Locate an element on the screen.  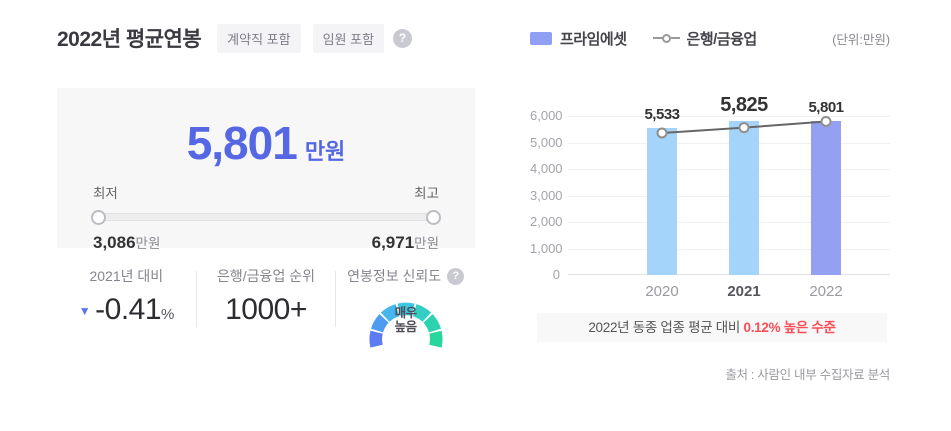
stat-rank-value: 1000+ is located at coordinates (266, 309).